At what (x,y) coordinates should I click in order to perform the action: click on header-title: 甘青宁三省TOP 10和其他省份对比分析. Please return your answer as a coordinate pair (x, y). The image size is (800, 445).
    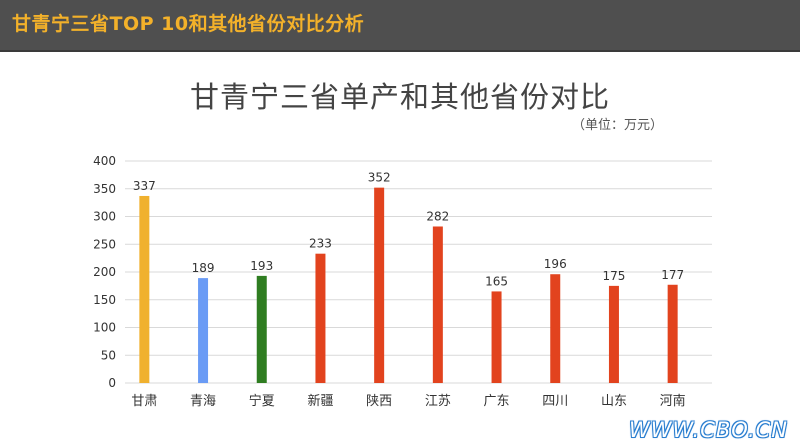
    Looking at the image, I should click on (188, 24).